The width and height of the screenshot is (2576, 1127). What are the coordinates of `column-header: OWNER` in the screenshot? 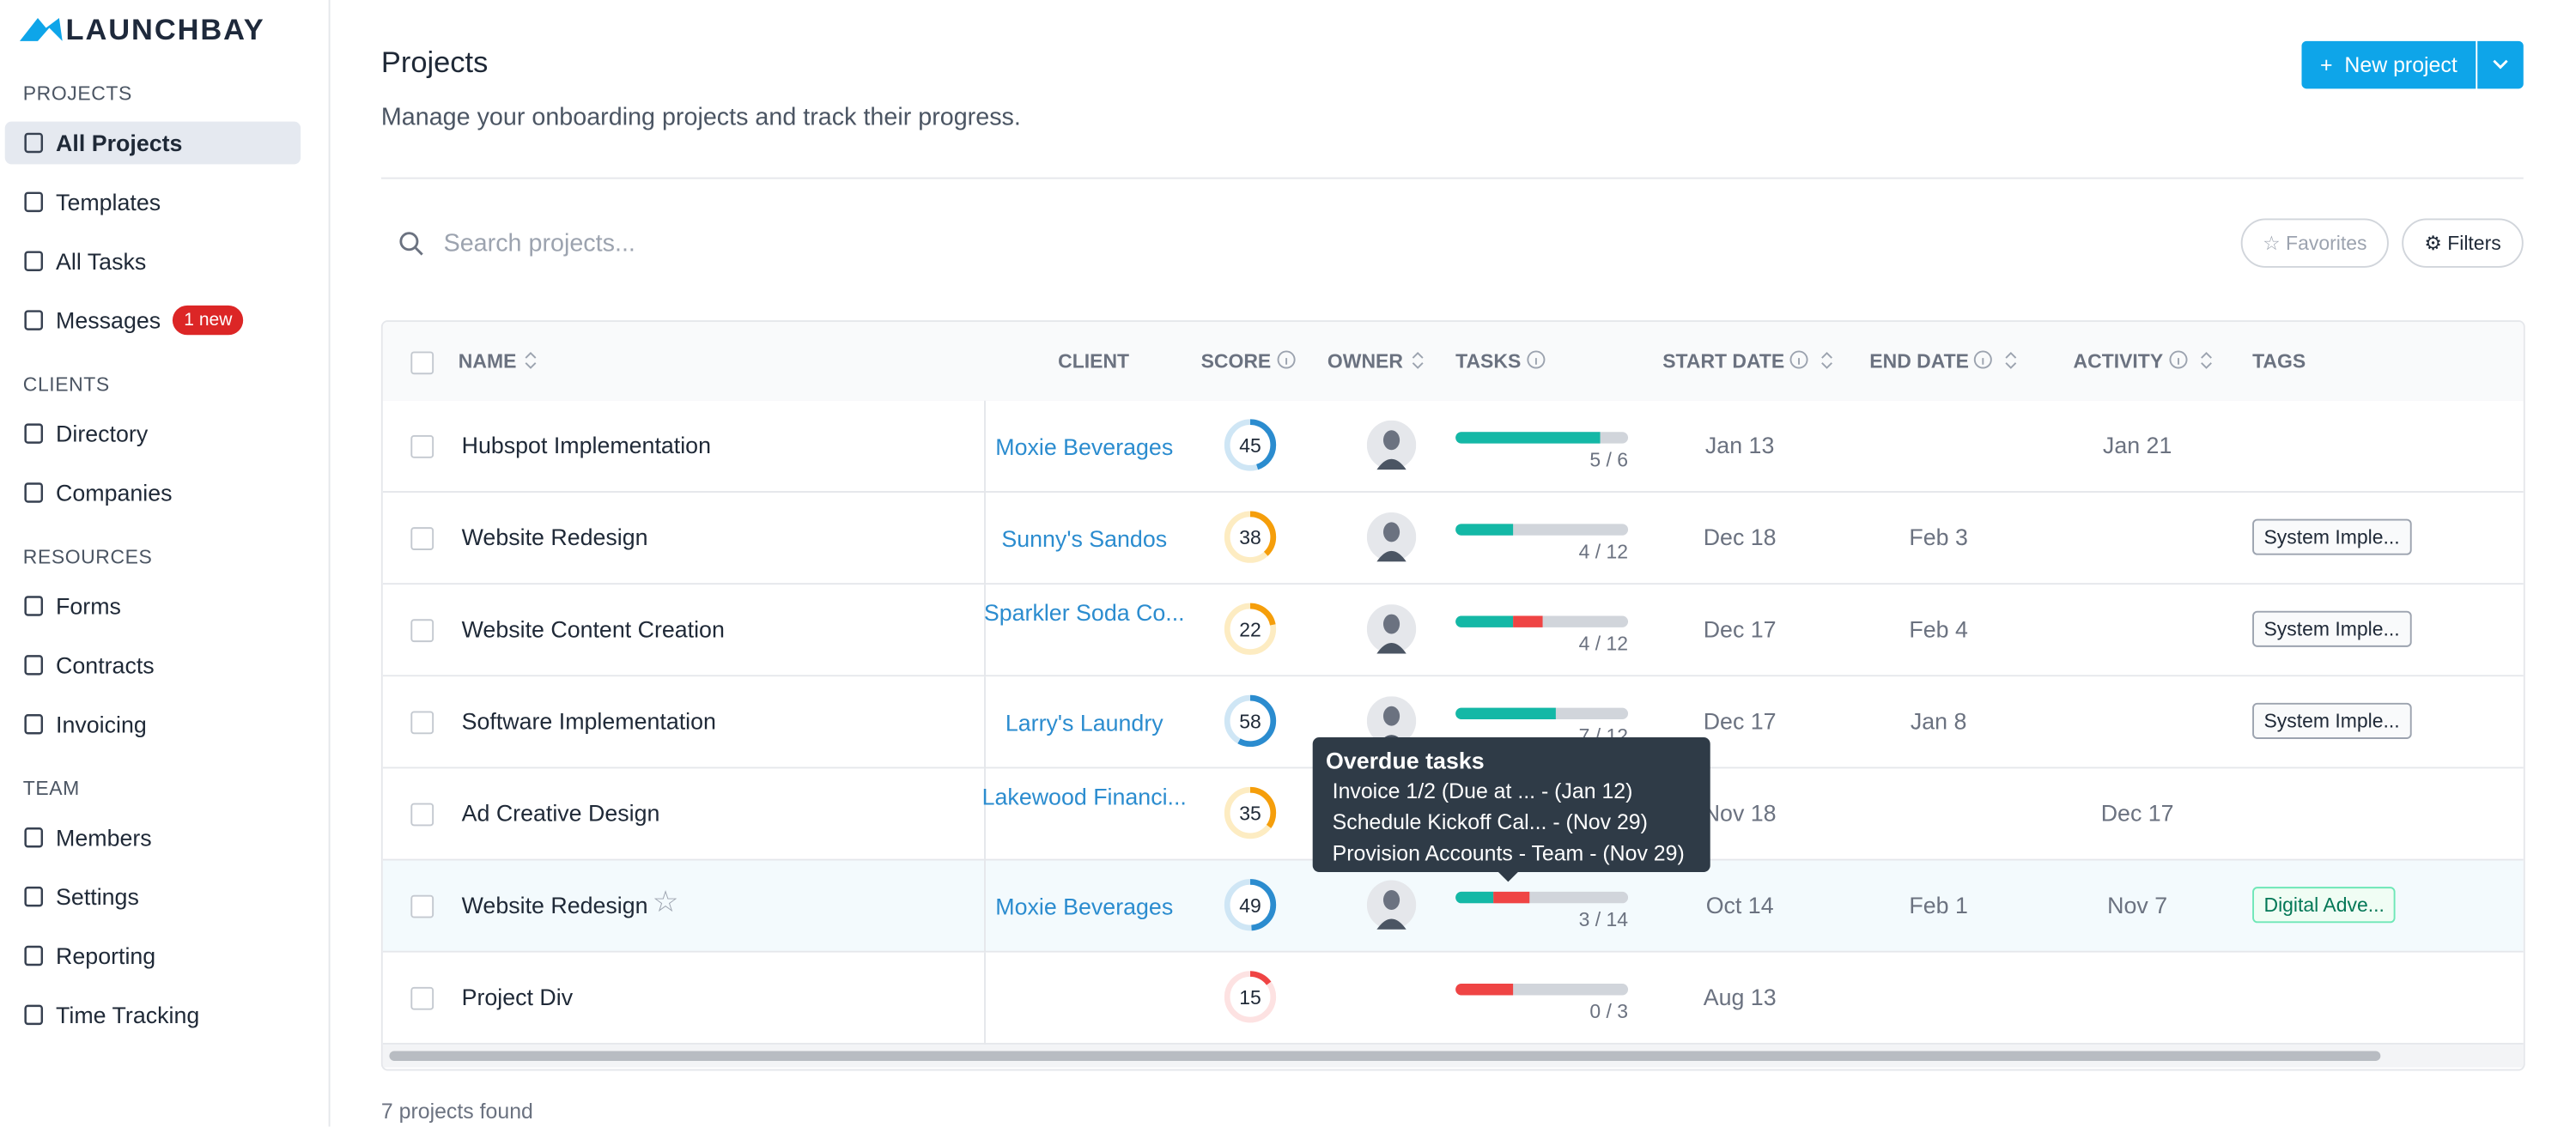 It's located at (1378, 362).